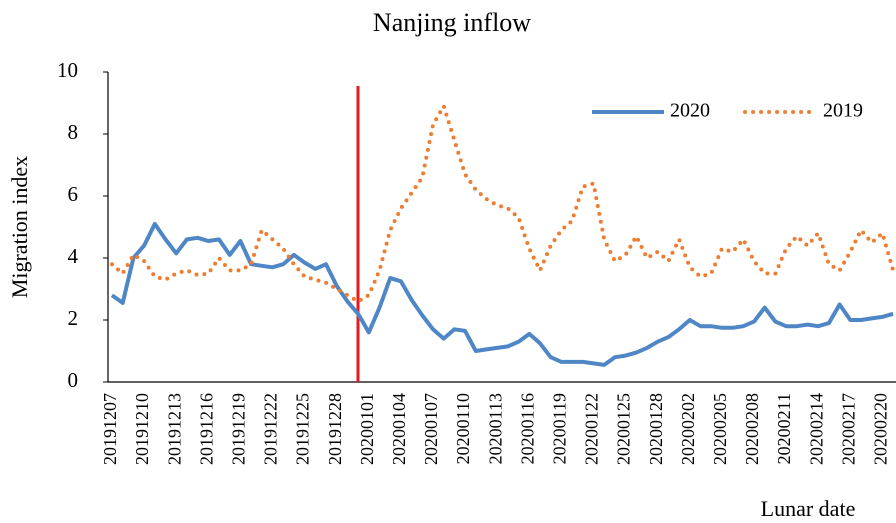  What do you see at coordinates (656, 429) in the screenshot?
I see `x-tick-label: 20200128` at bounding box center [656, 429].